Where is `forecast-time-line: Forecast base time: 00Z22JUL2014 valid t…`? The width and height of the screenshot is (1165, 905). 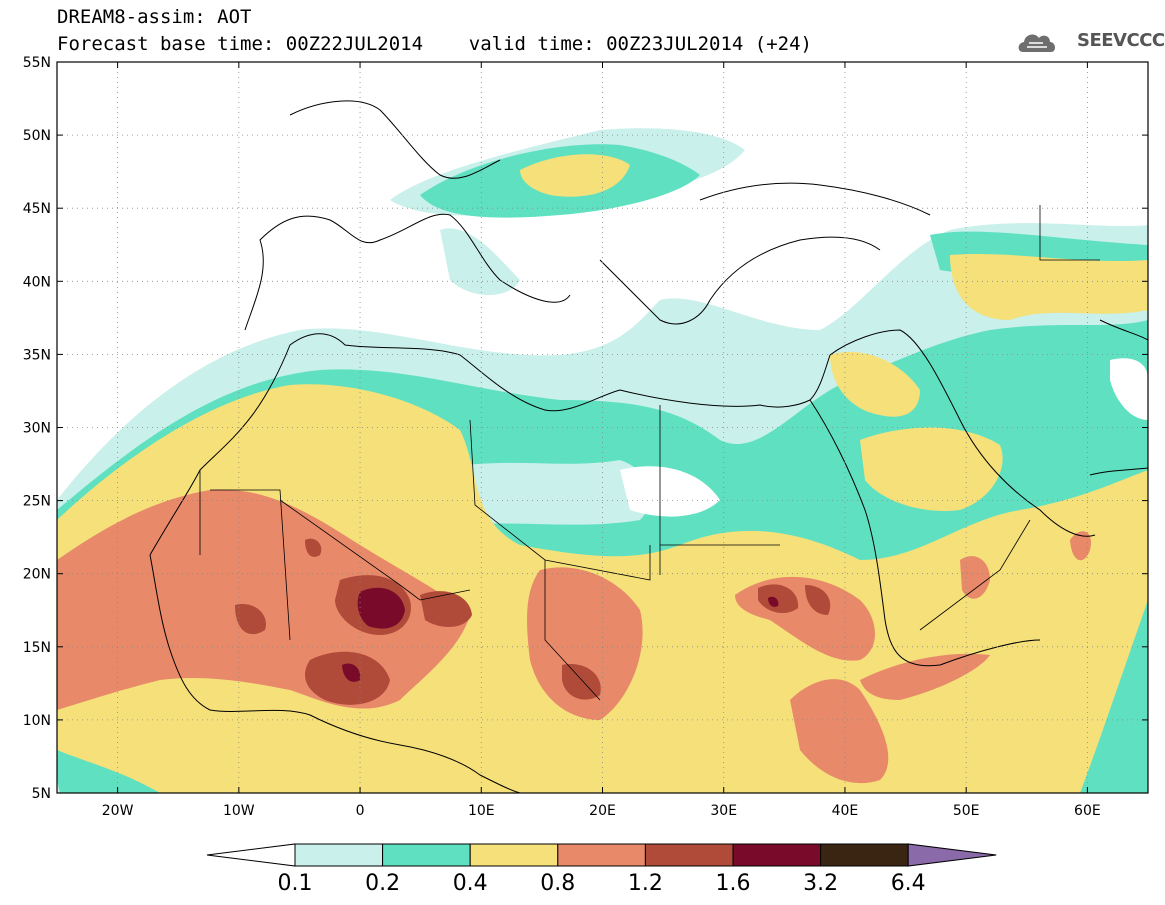
forecast-time-line: Forecast base time: 00Z22JUL2014 valid t… is located at coordinates (434, 44).